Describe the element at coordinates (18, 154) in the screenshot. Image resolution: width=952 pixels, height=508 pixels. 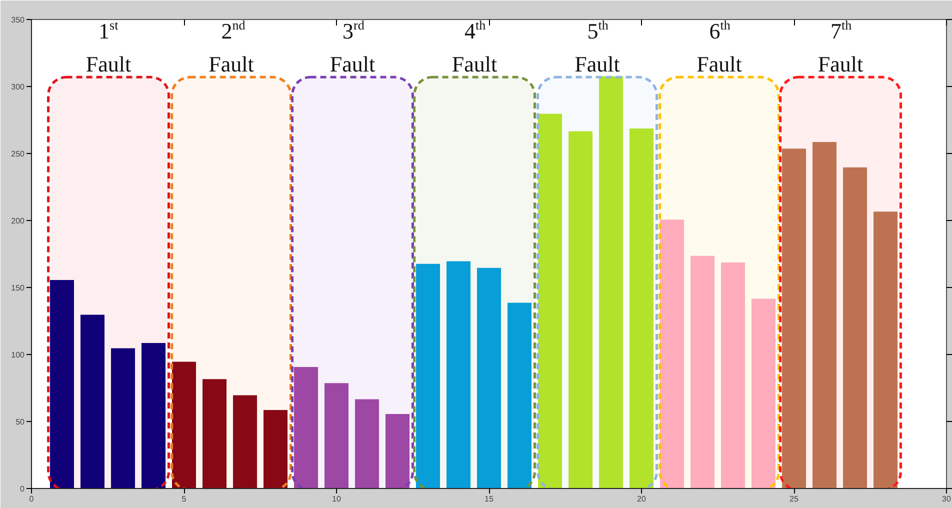
I see `y-tick-label: 250` at that location.